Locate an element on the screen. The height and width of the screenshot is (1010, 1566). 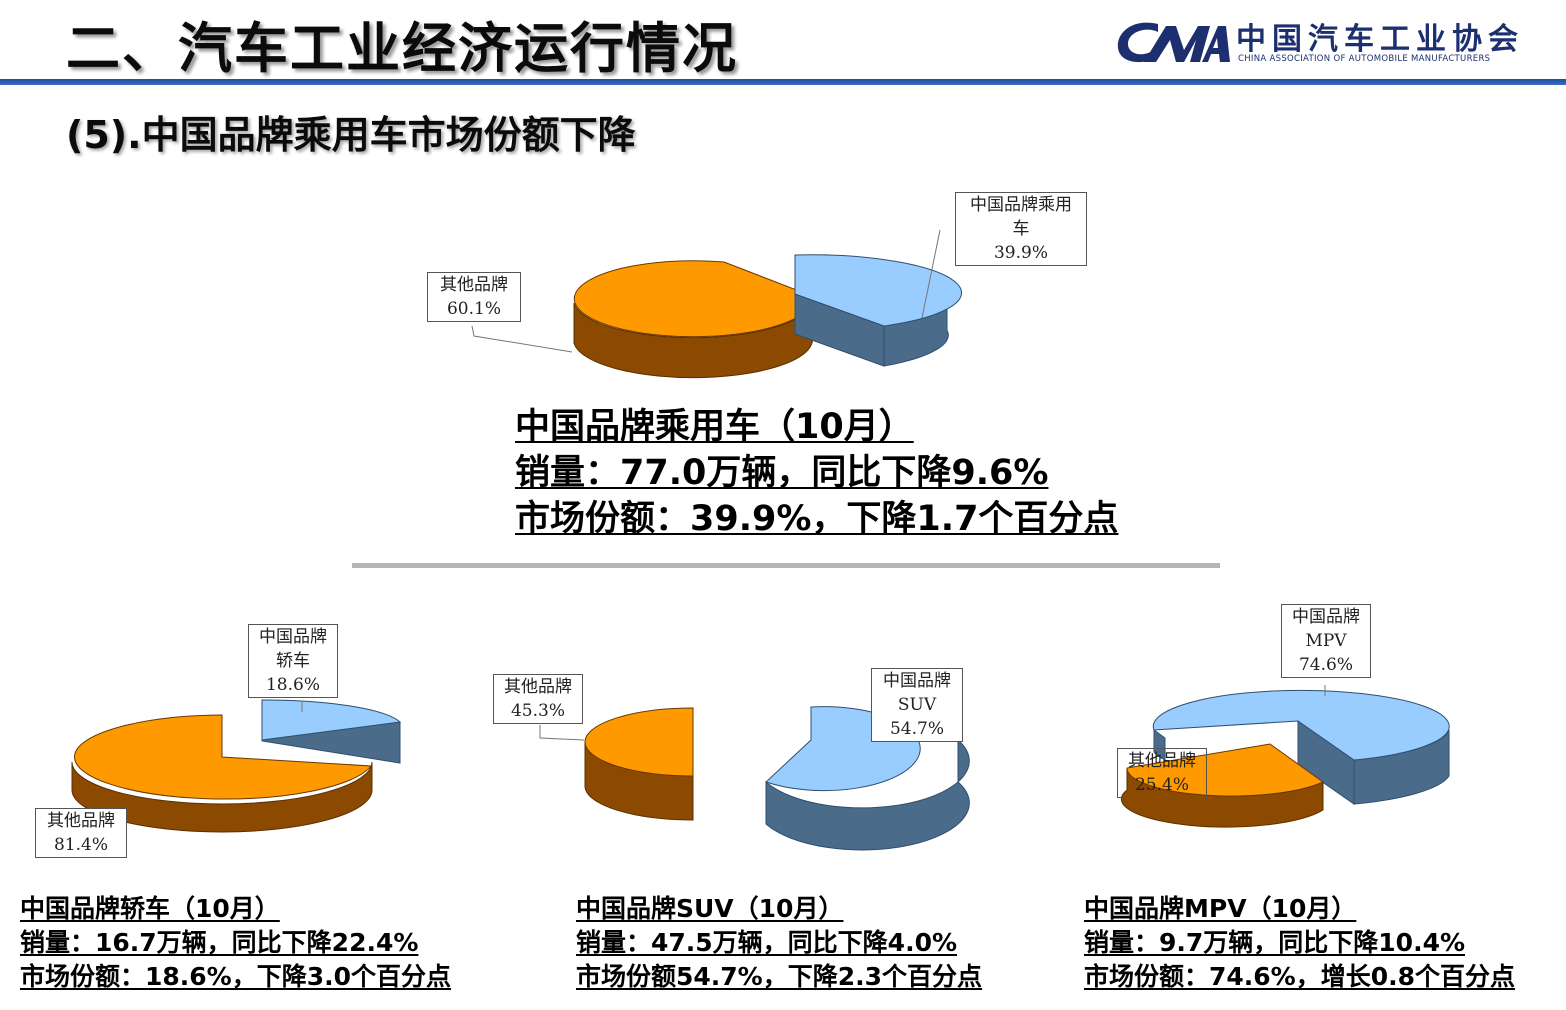
data-label-line: 轿车 is located at coordinates (293, 661).